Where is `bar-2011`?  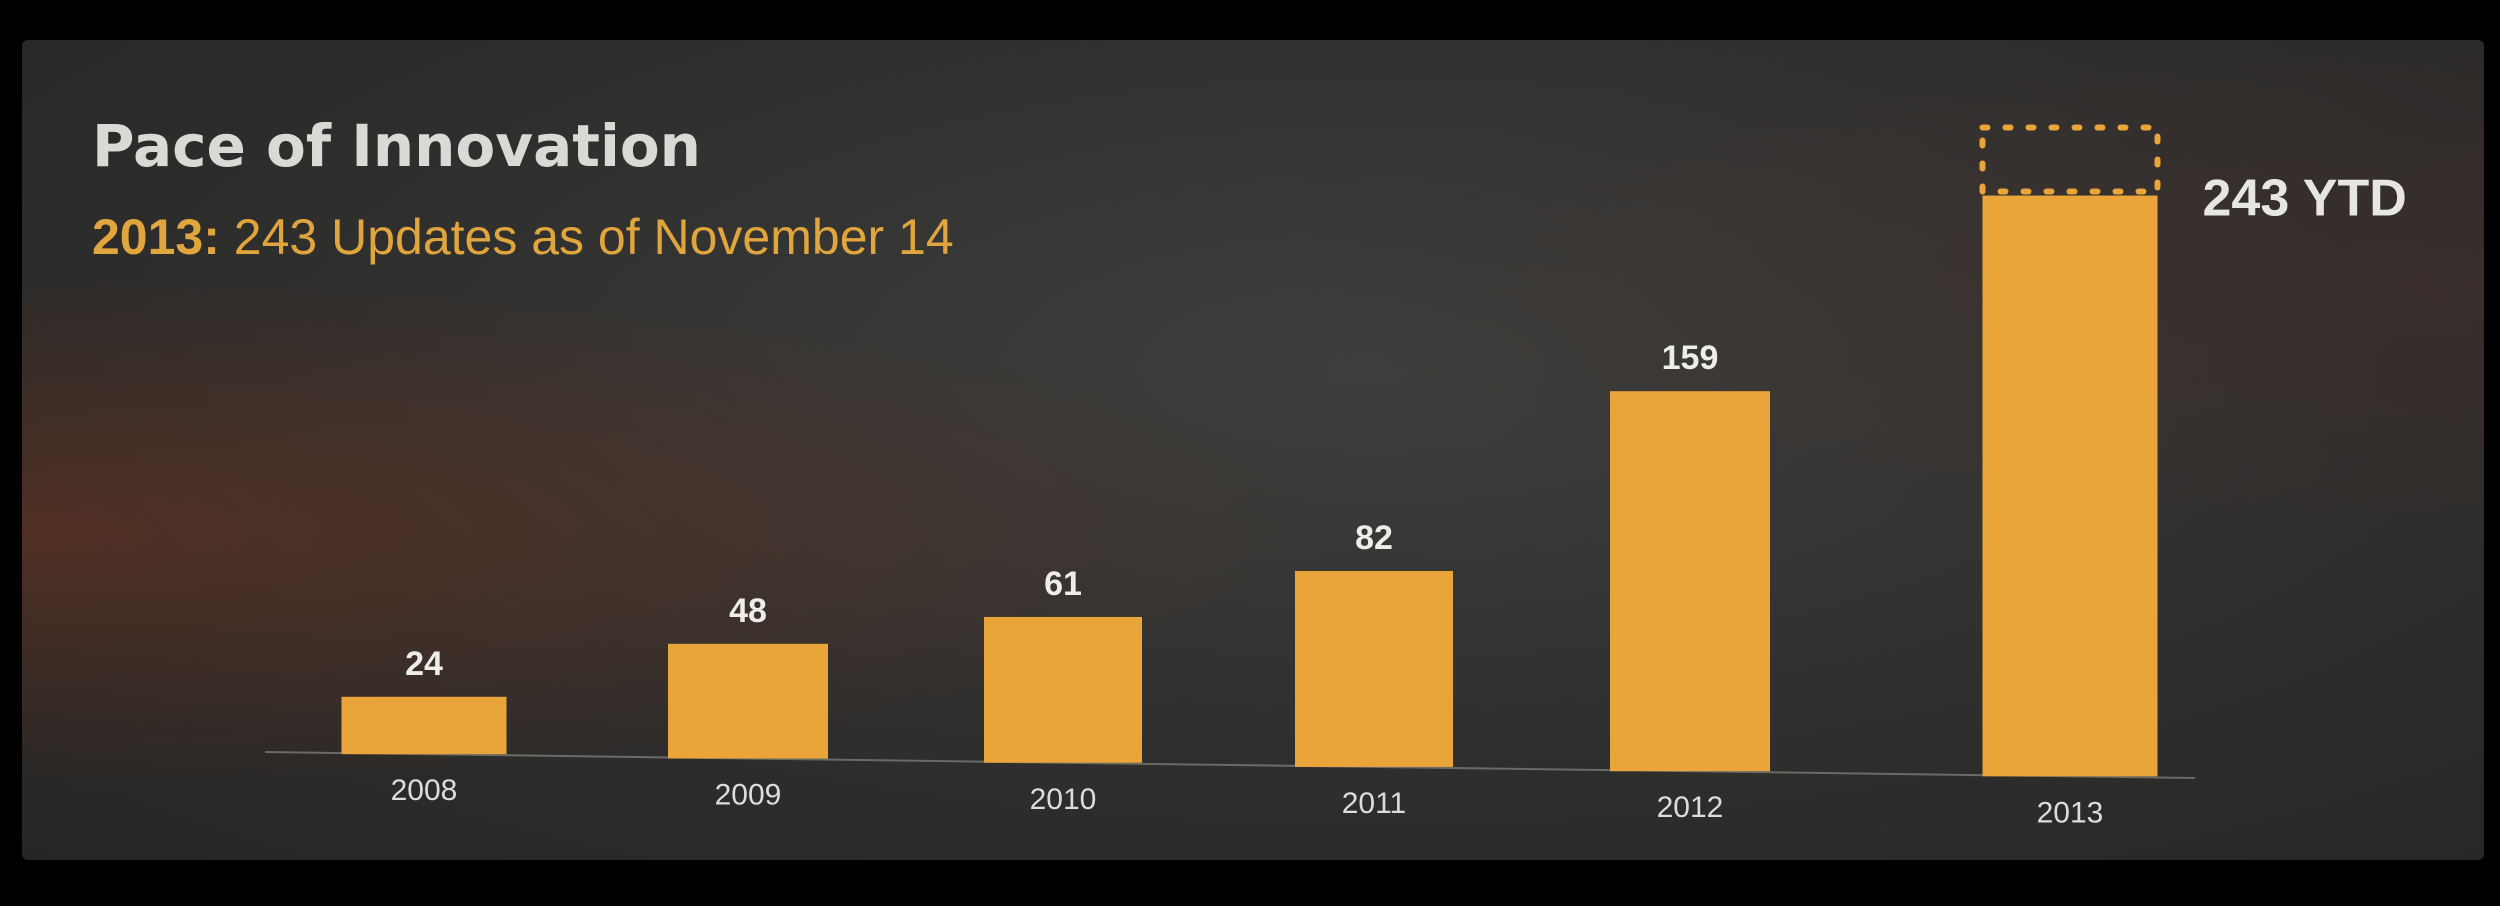
bar-2011 is located at coordinates (1374, 668).